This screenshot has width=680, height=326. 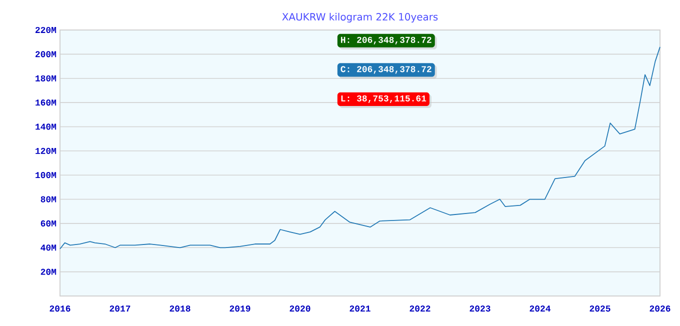 What do you see at coordinates (660, 309) in the screenshot?
I see `x-tick-label: 2026` at bounding box center [660, 309].